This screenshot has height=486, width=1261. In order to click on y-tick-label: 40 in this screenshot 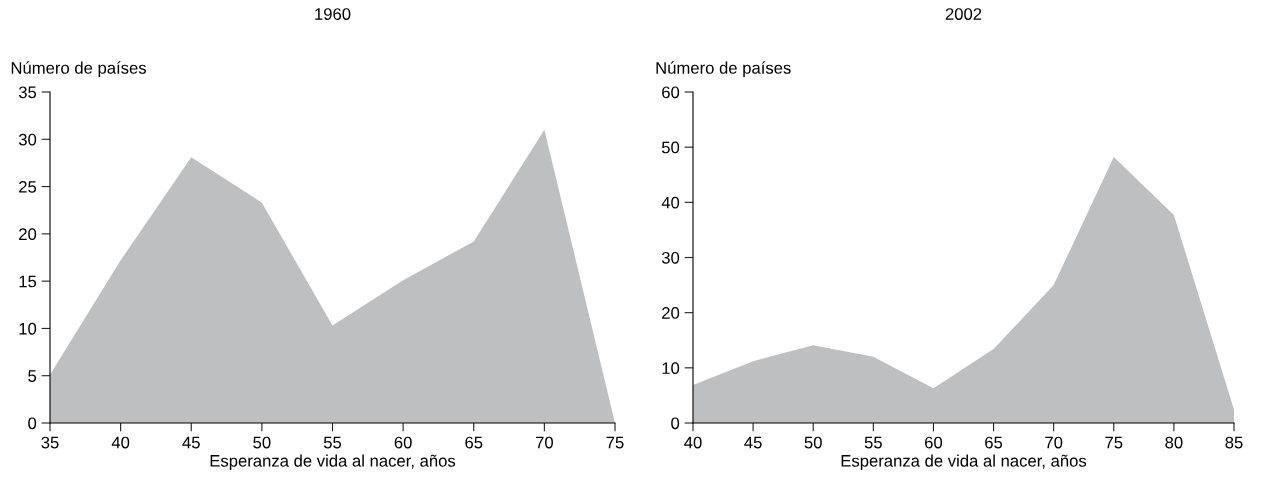, I will do `click(670, 202)`.